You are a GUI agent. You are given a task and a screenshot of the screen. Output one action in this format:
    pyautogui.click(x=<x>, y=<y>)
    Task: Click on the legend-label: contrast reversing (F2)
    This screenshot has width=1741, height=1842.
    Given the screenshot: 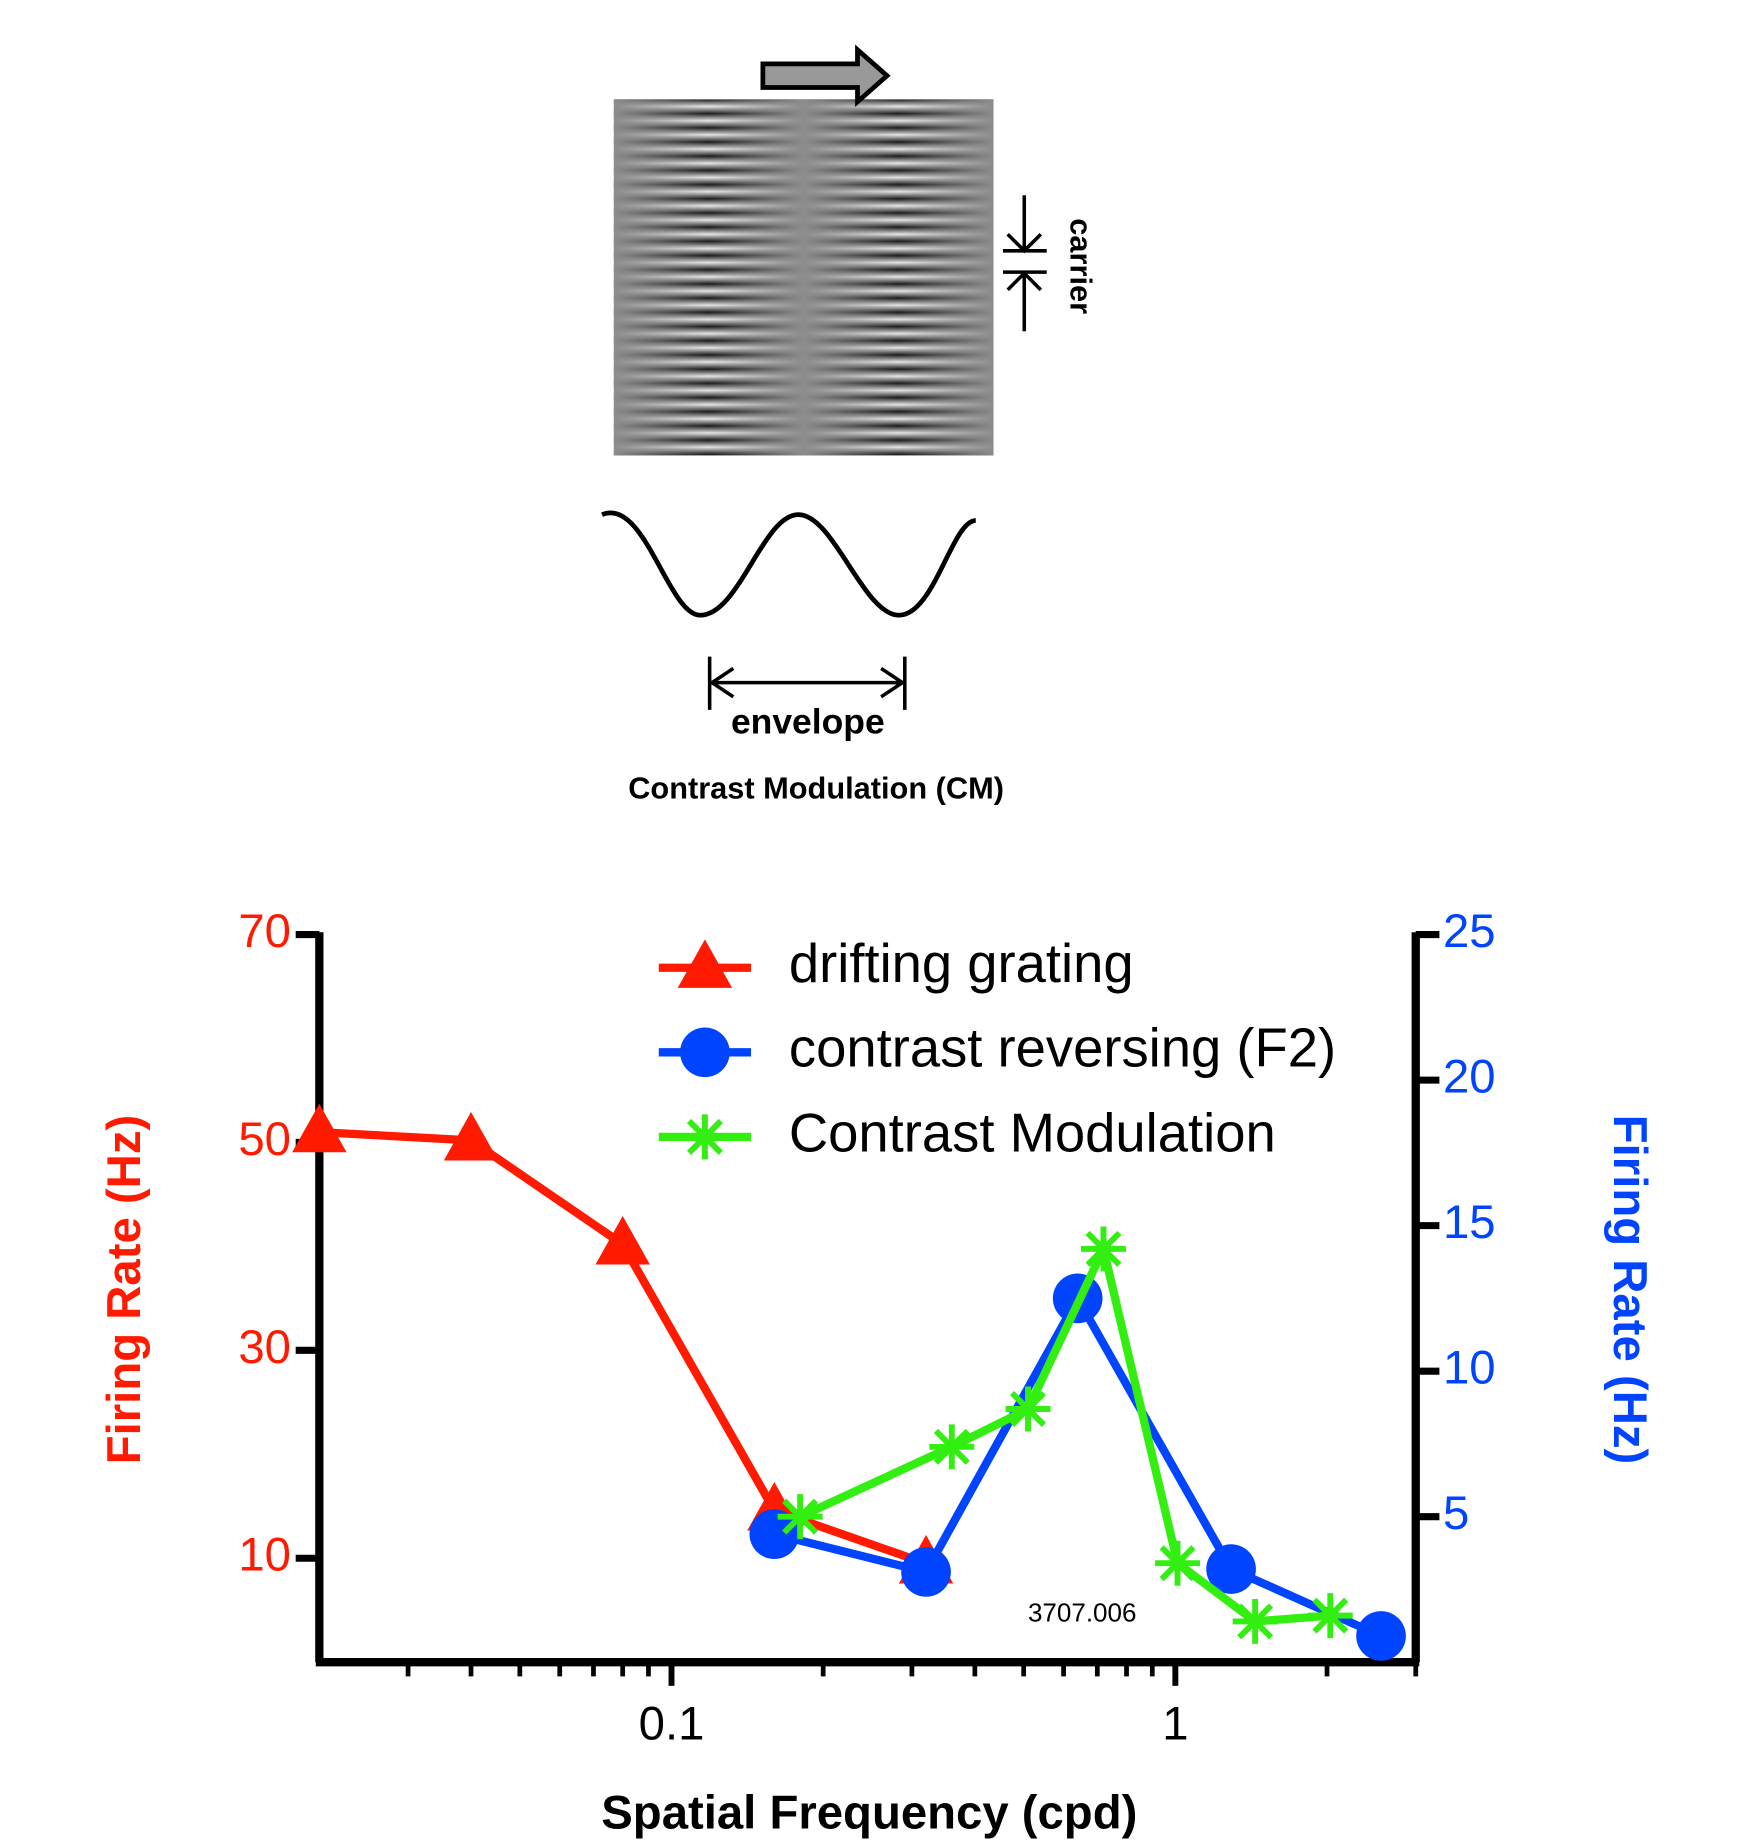 What is the action you would take?
    pyautogui.click(x=1062, y=1048)
    